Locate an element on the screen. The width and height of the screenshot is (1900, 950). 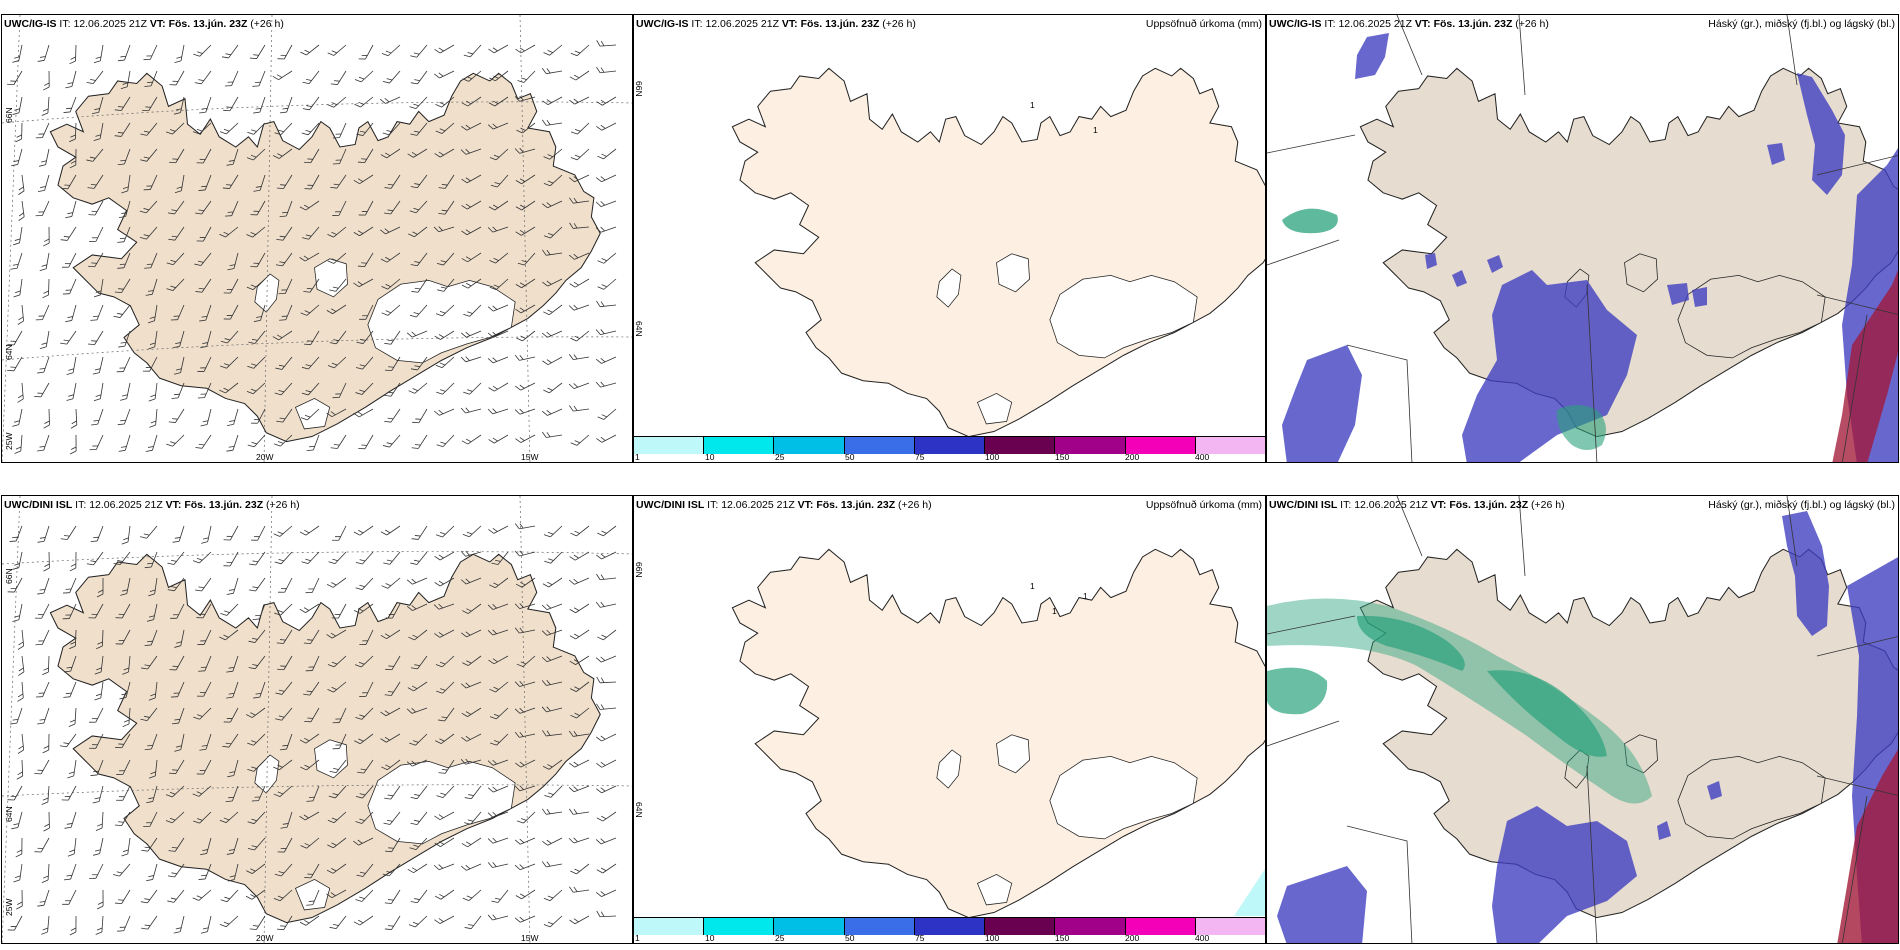
colorbar-label: 25 is located at coordinates (780, 457).